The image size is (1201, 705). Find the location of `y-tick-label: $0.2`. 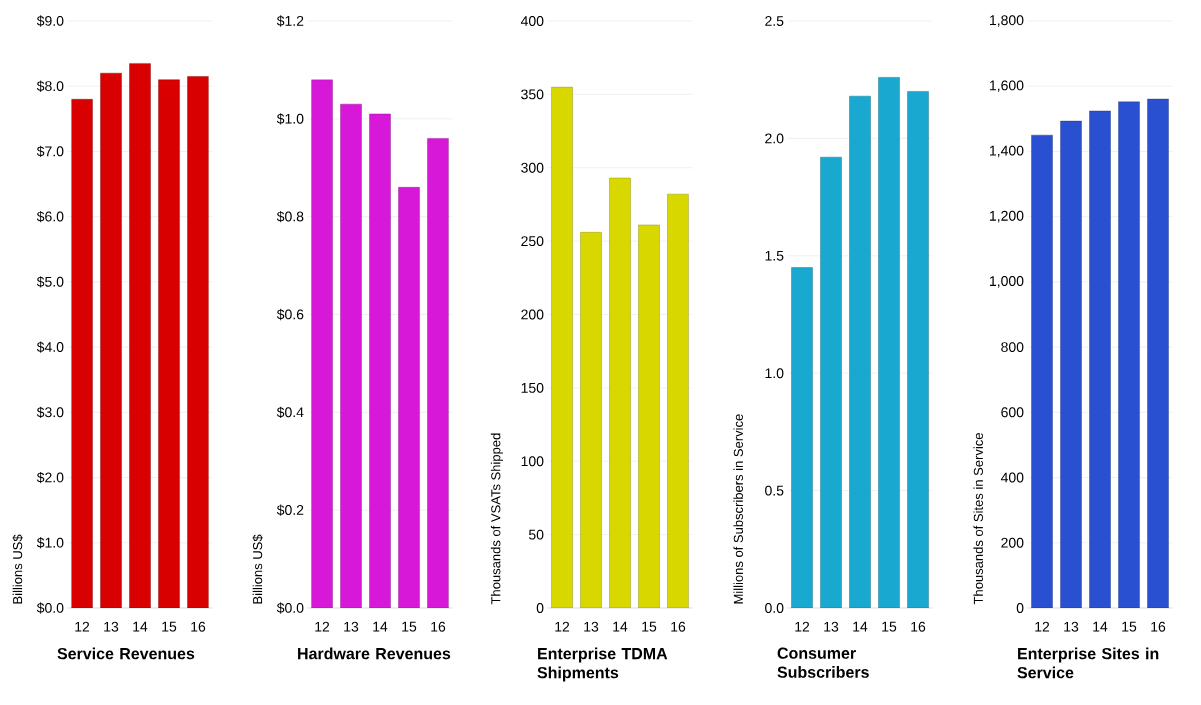

y-tick-label: $0.2 is located at coordinates (290, 510).